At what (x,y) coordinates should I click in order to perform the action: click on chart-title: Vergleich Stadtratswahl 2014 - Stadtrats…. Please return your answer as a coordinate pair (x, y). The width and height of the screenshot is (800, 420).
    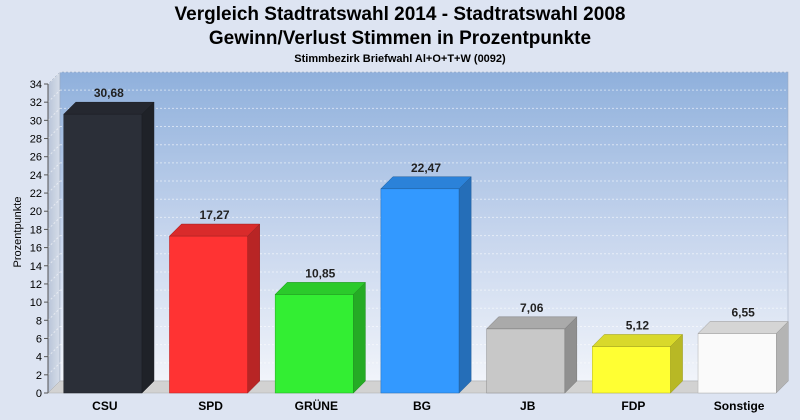
    Looking at the image, I should click on (400, 14).